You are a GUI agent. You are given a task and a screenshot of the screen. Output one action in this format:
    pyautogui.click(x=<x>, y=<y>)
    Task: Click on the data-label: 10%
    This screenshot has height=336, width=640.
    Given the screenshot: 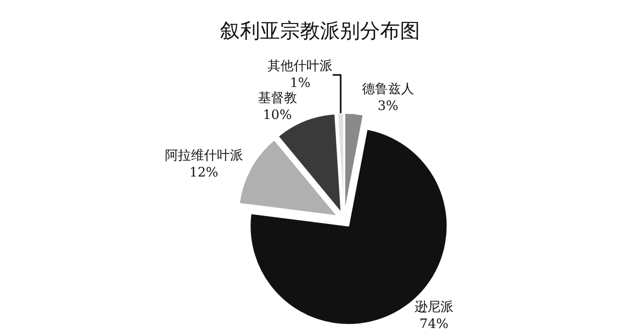 What is the action you would take?
    pyautogui.click(x=277, y=115)
    